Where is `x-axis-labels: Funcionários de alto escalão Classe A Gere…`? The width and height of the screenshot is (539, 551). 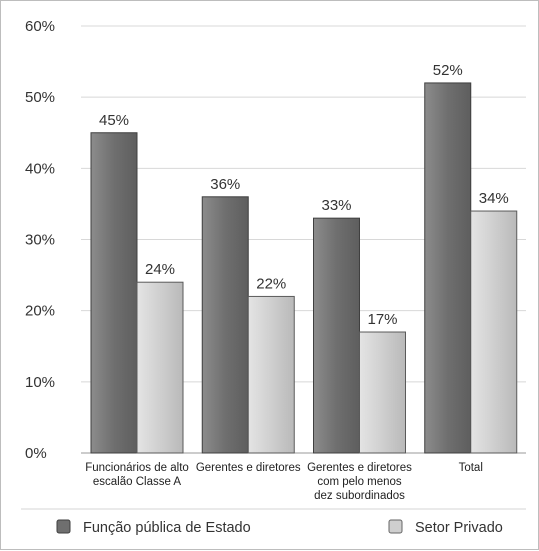 x-axis-labels: Funcionários de alto escalão Classe A Gere… is located at coordinates (284, 482).